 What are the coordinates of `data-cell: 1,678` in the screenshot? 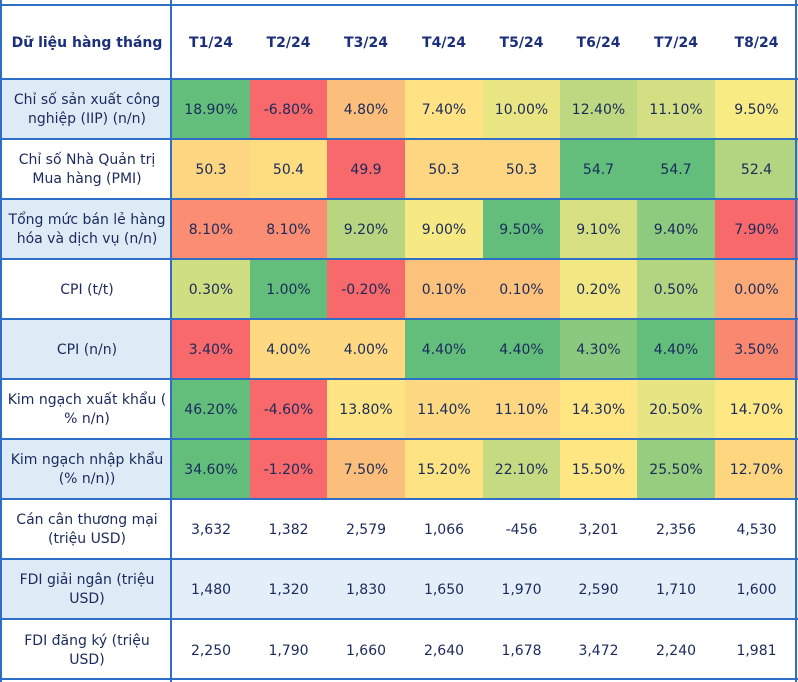 It's located at (521, 651).